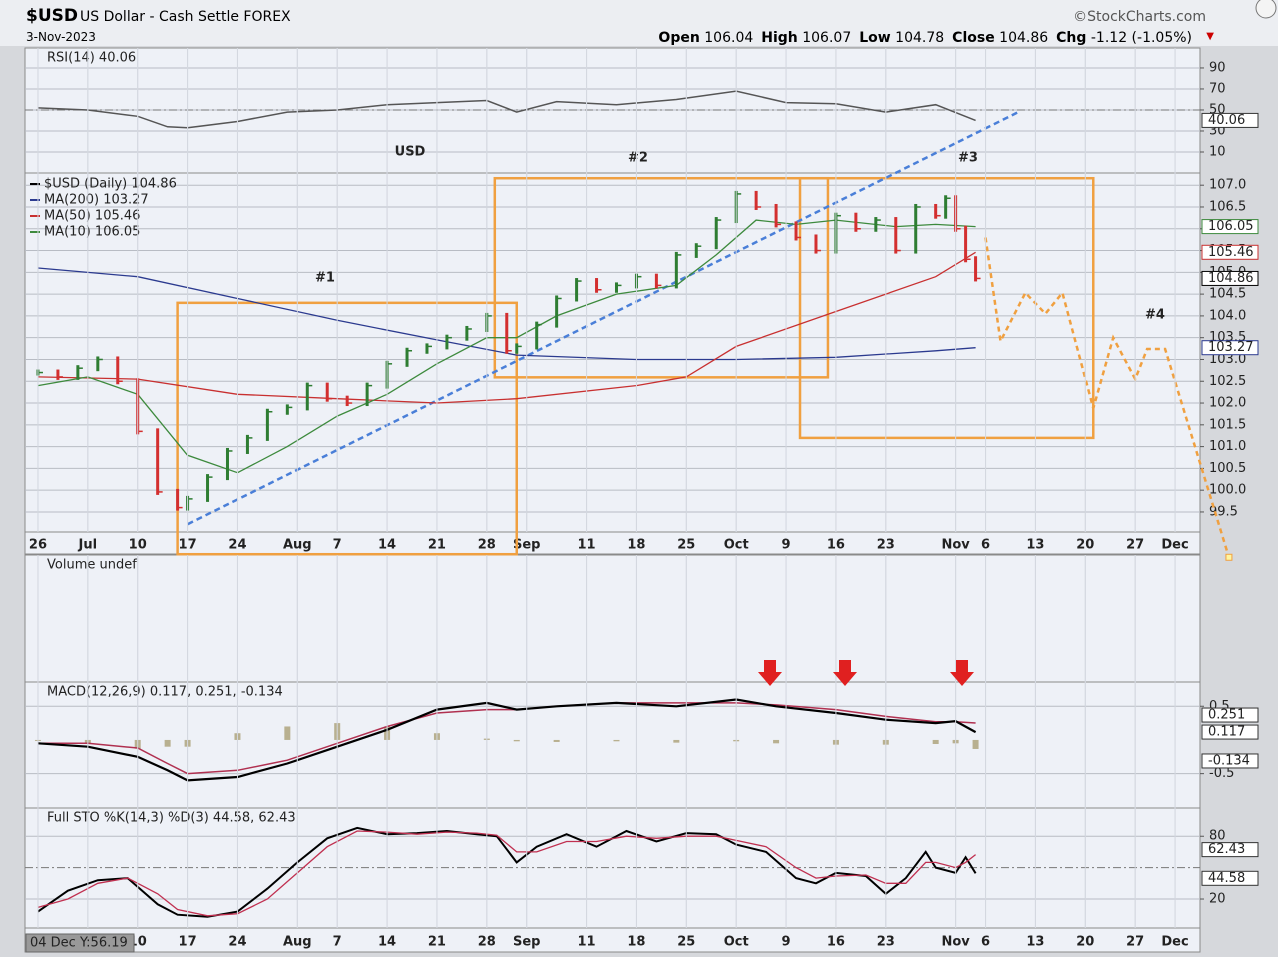  I want to click on x-tick-label: Oct, so click(736, 545).